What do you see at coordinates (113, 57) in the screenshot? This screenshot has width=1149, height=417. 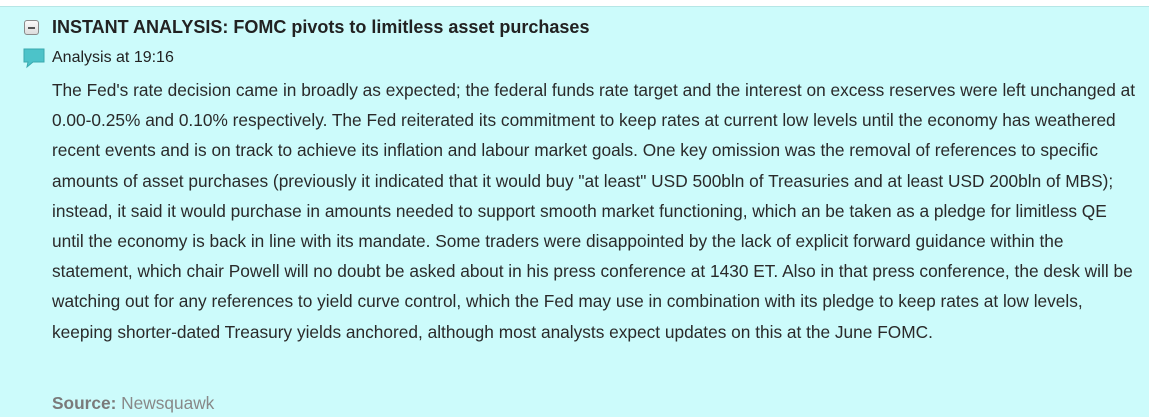 I see `analysis-timestamp: Analysis at 19:16` at bounding box center [113, 57].